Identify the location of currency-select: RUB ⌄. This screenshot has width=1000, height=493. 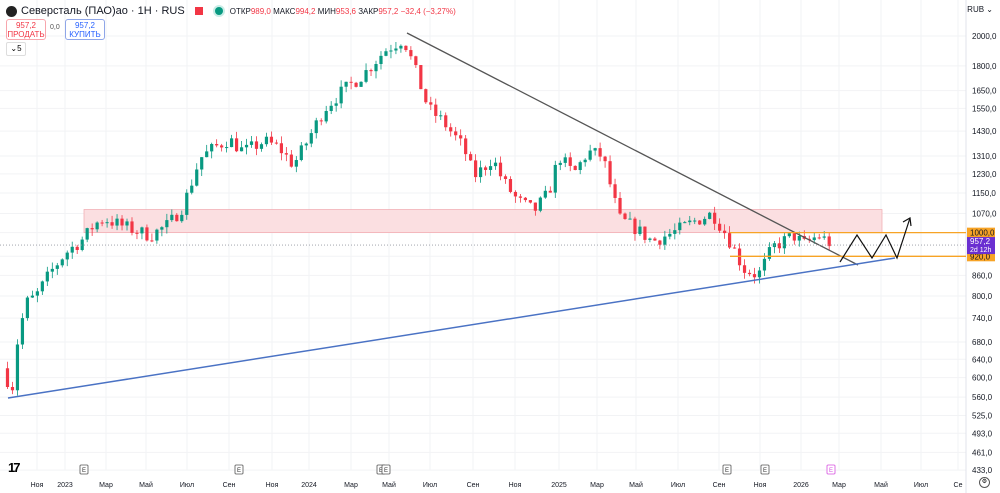
(980, 9).